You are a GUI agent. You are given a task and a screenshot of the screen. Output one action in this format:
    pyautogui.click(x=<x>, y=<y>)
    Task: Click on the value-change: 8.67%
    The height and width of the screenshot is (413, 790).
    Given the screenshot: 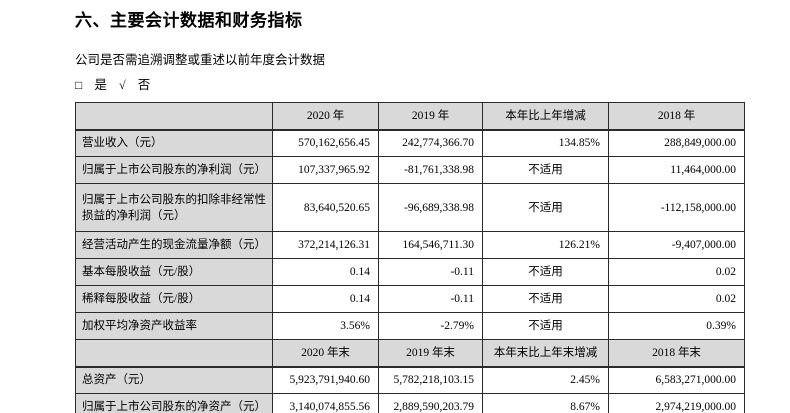 What is the action you would take?
    pyautogui.click(x=545, y=403)
    